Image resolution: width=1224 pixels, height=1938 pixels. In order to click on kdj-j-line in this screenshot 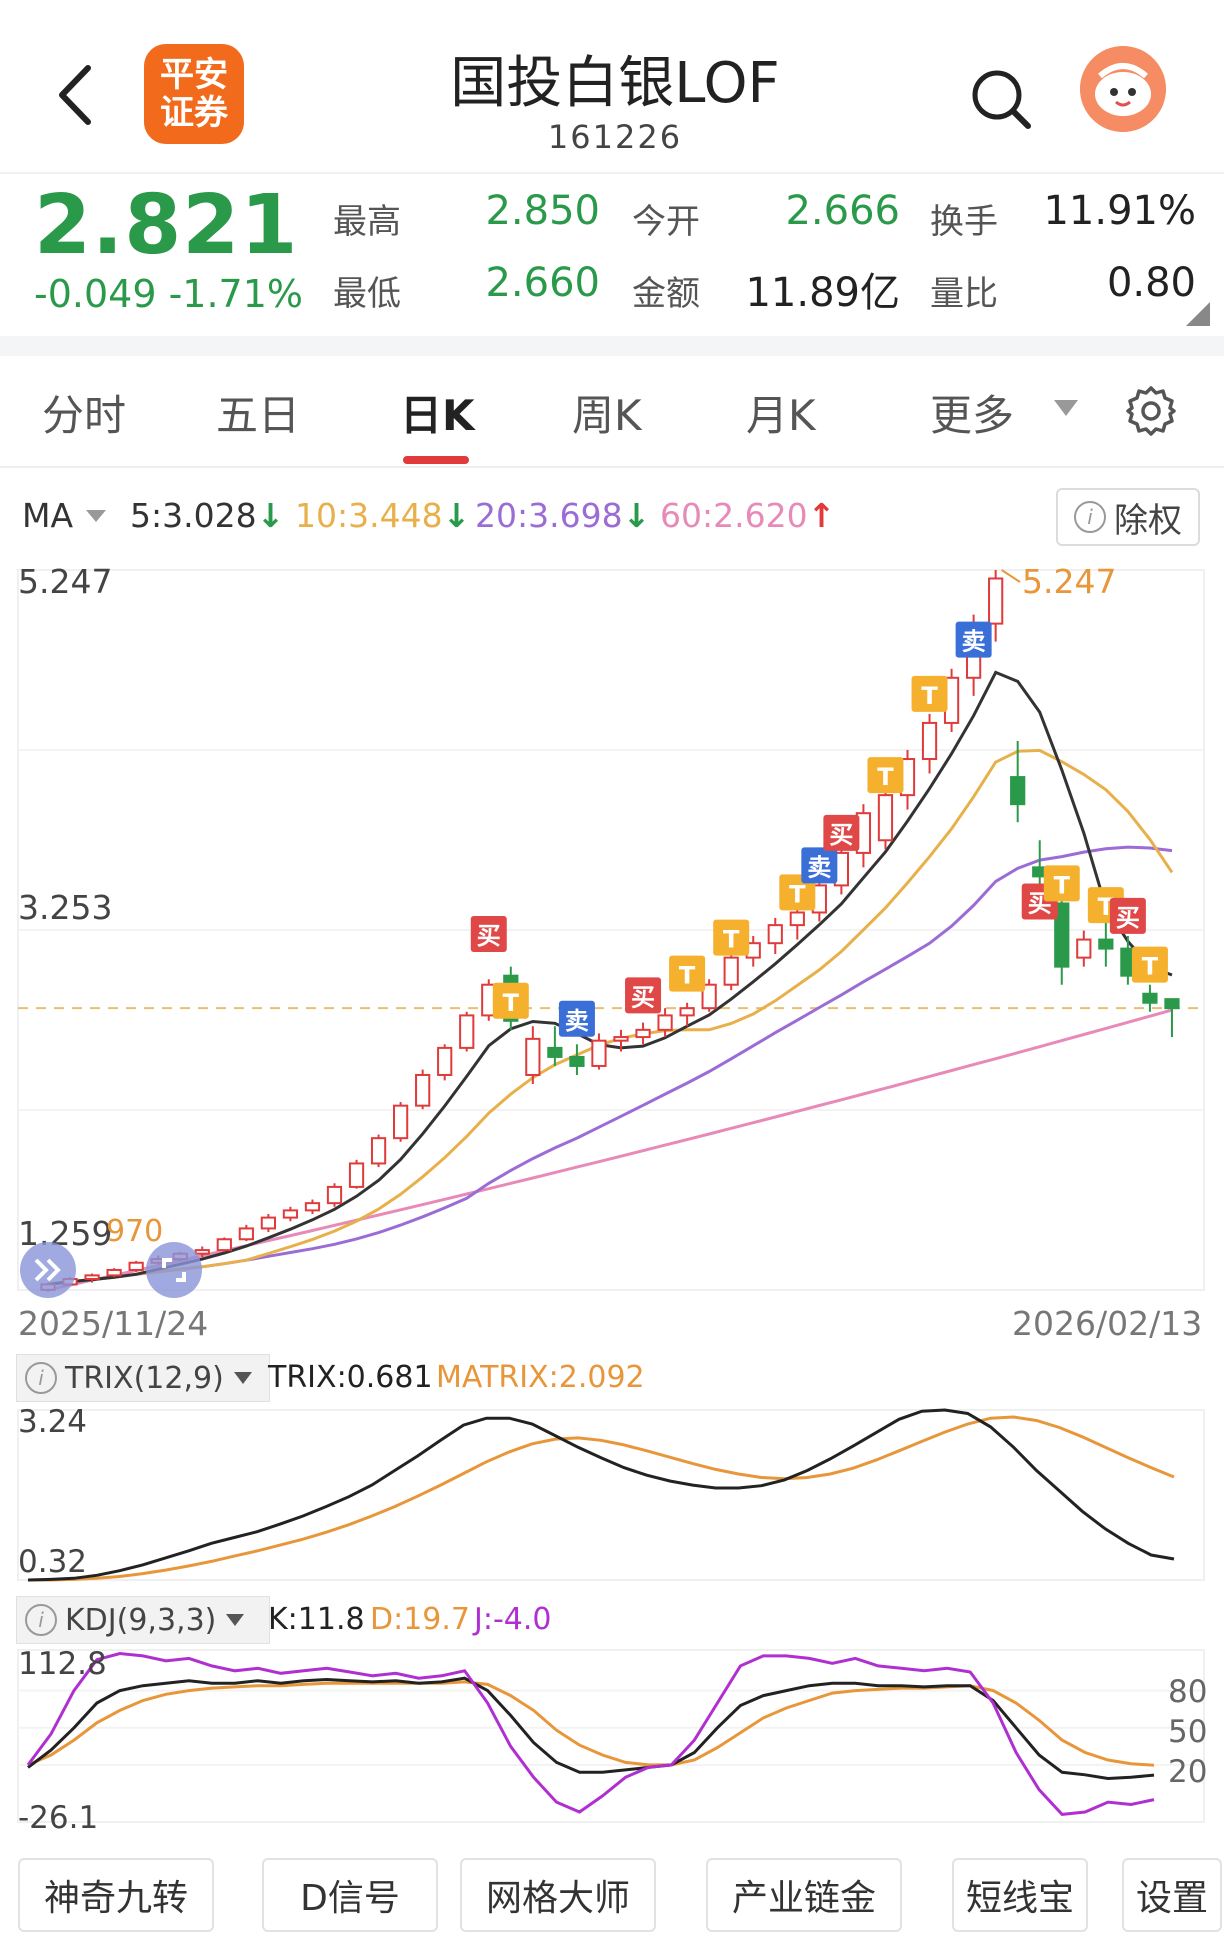, I will do `click(590, 1733)`.